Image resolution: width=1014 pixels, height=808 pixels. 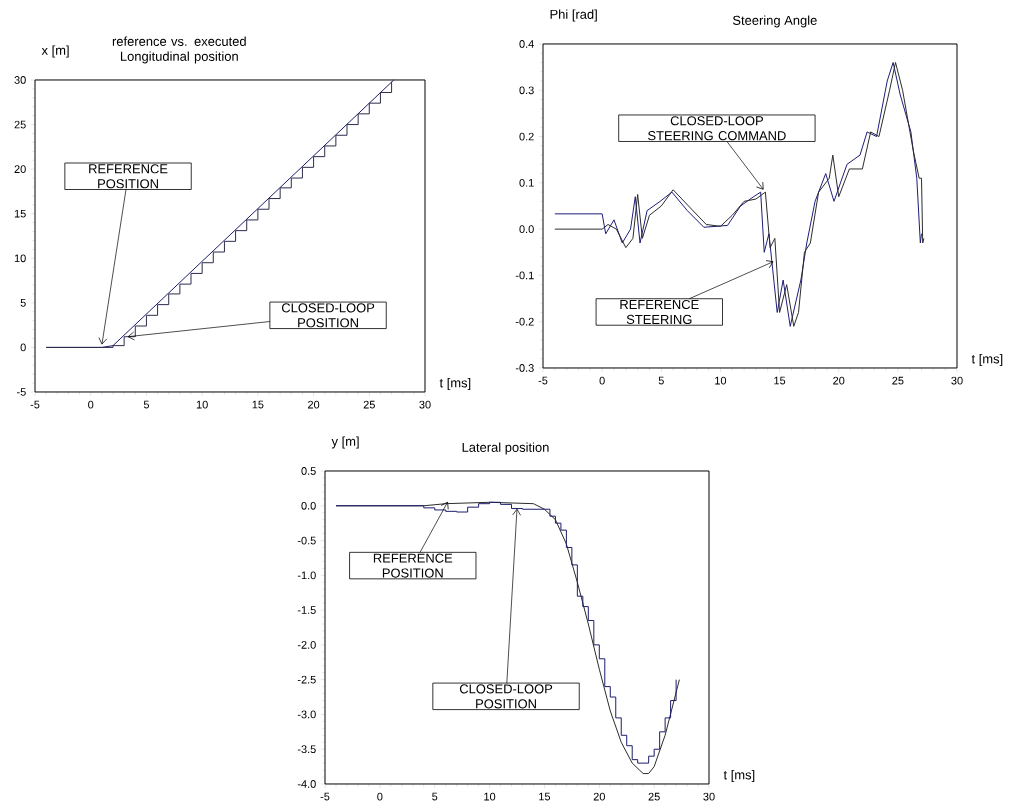 What do you see at coordinates (306, 610) in the screenshot?
I see `y-tick-label: -1.5` at bounding box center [306, 610].